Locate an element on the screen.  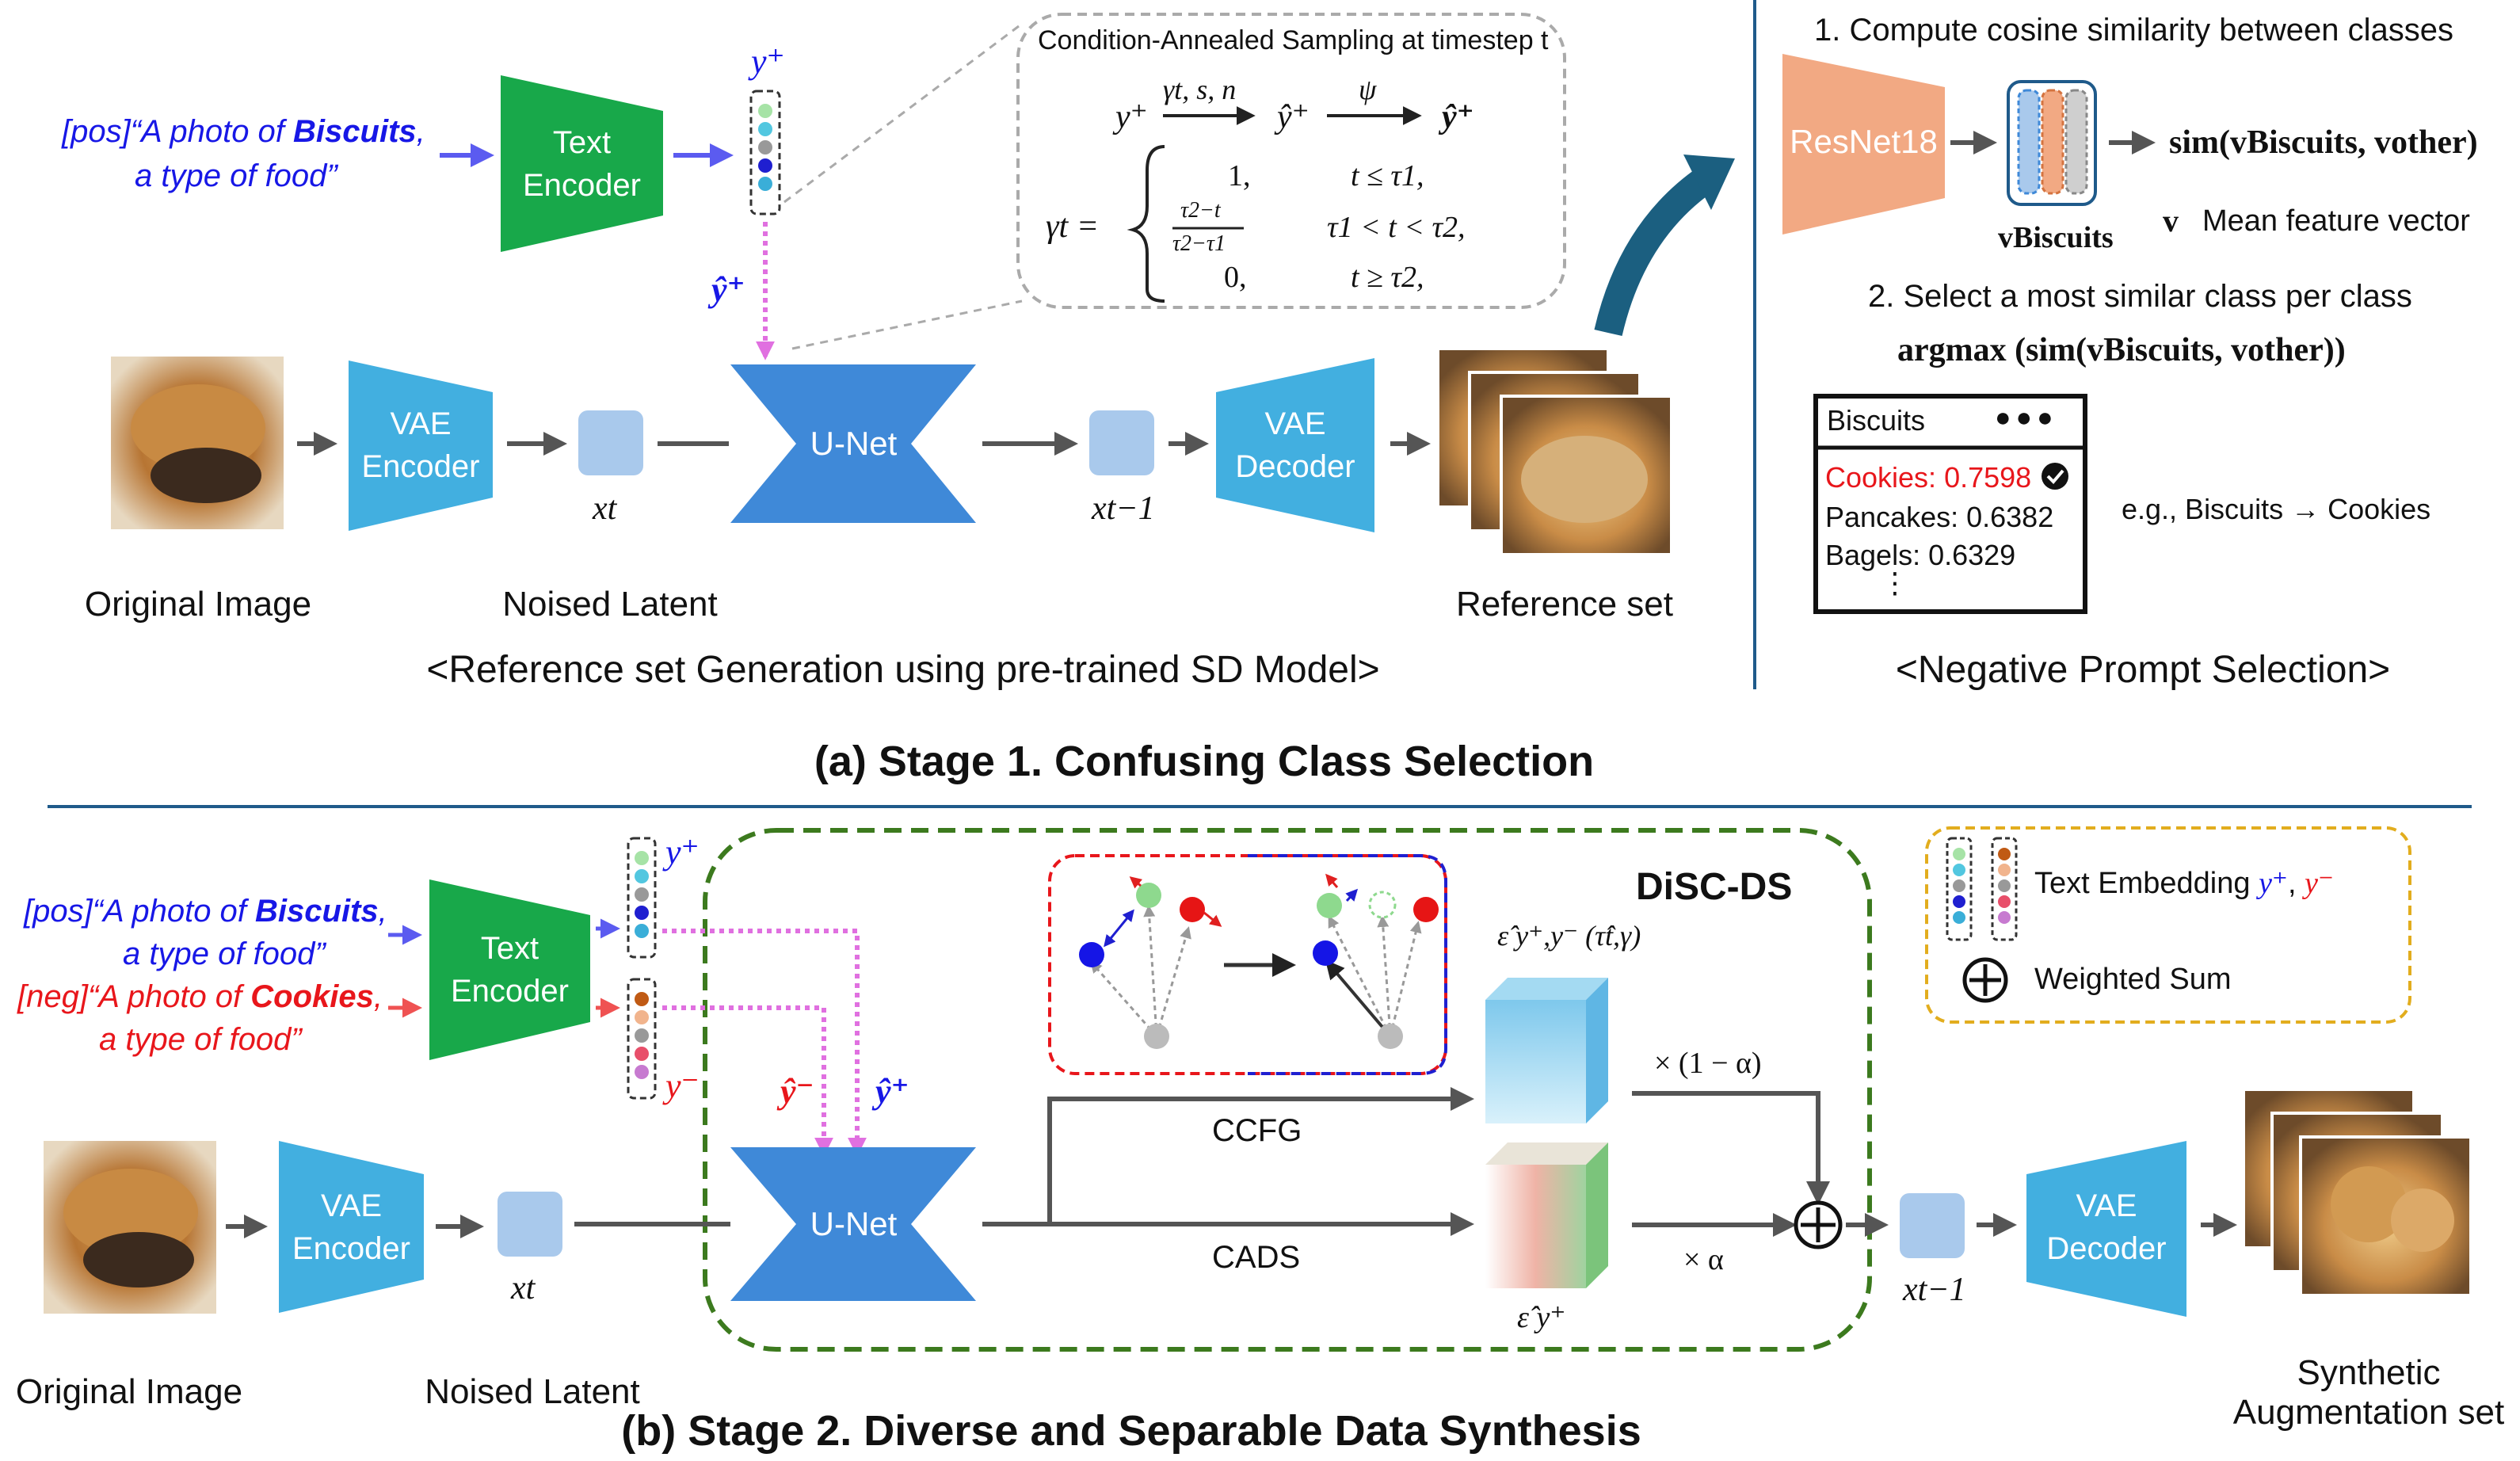
vae-decoder-1-label: VAE Decoder is located at coordinates (1295, 445).